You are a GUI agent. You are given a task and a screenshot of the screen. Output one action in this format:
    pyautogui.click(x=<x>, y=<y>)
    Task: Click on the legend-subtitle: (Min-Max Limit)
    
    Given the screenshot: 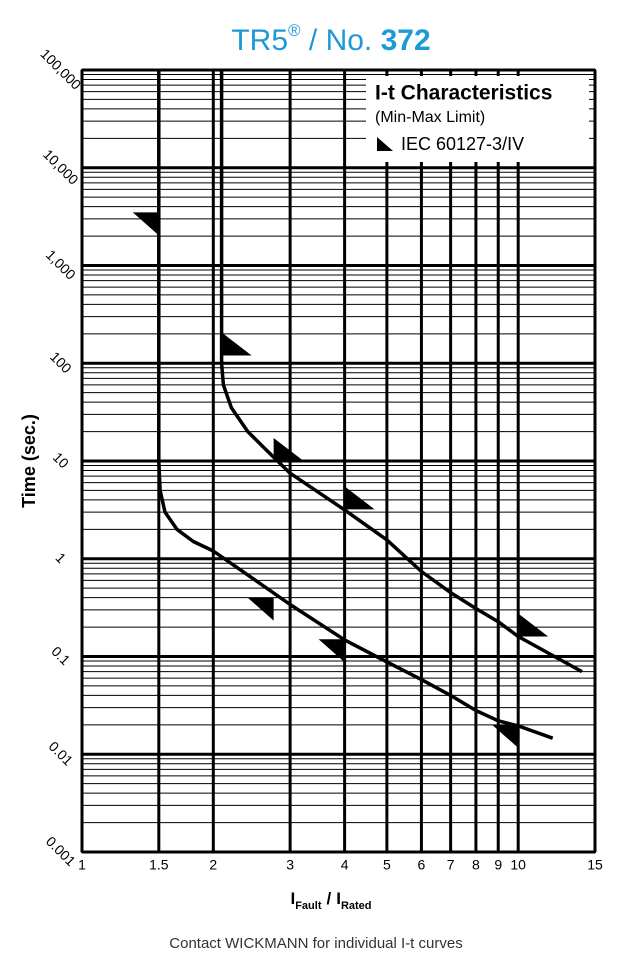 What is the action you would take?
    pyautogui.click(x=430, y=117)
    